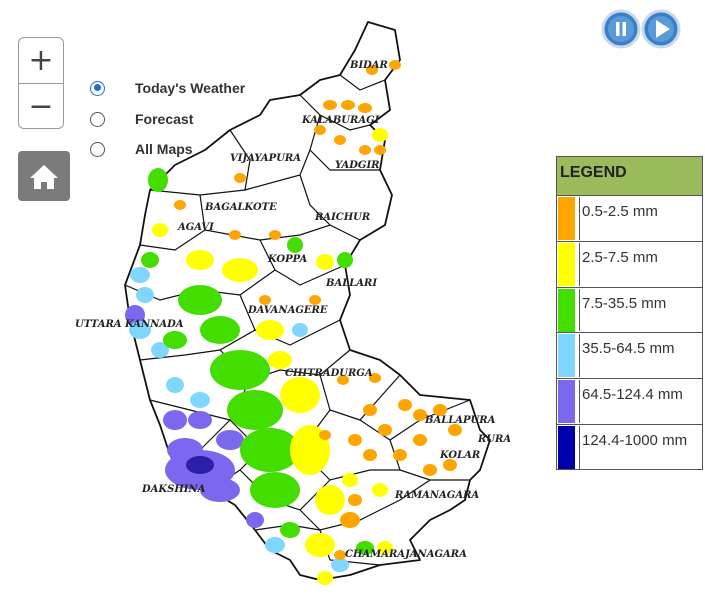 The width and height of the screenshot is (705, 594). What do you see at coordinates (459, 455) in the screenshot?
I see `district-label-kolar: KOLAR` at bounding box center [459, 455].